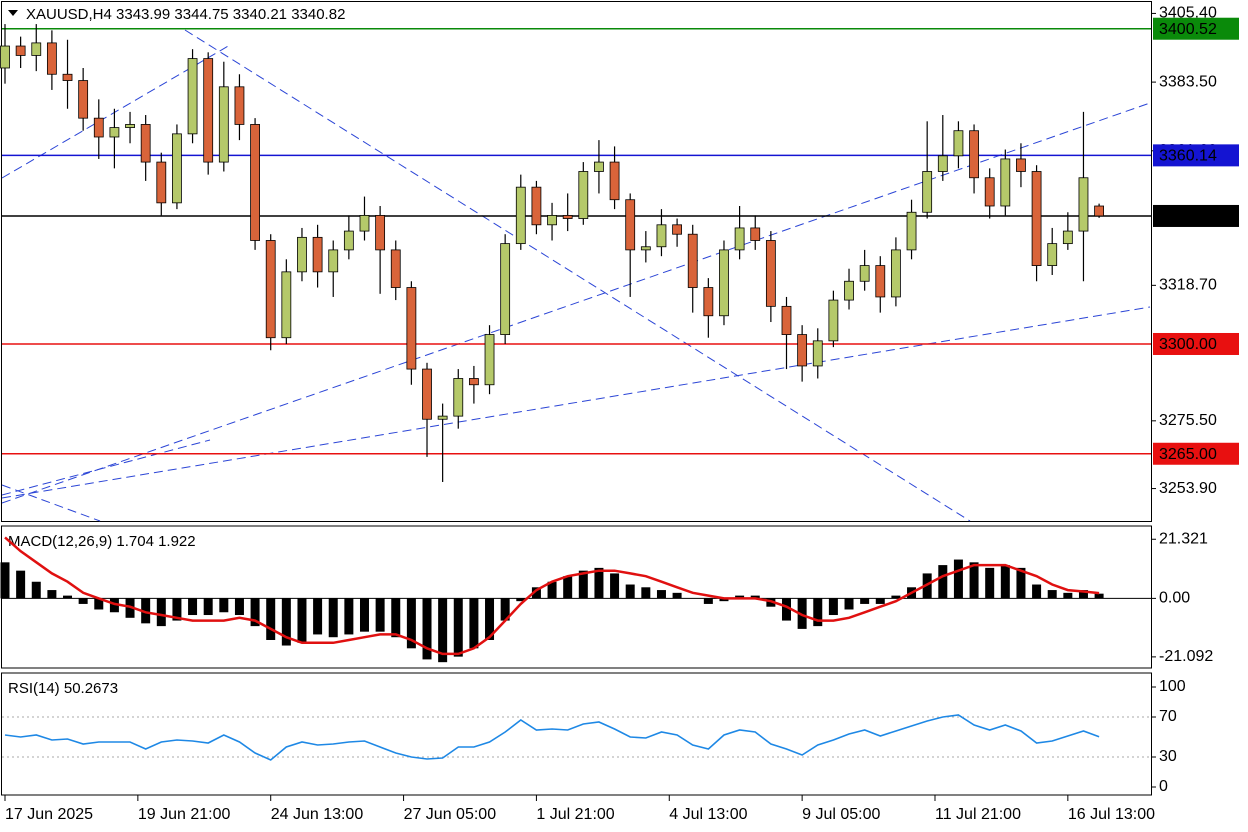 Image resolution: width=1248 pixels, height=832 pixels. What do you see at coordinates (1188, 420) in the screenshot?
I see `y-tick-label: 3275.50` at bounding box center [1188, 420].